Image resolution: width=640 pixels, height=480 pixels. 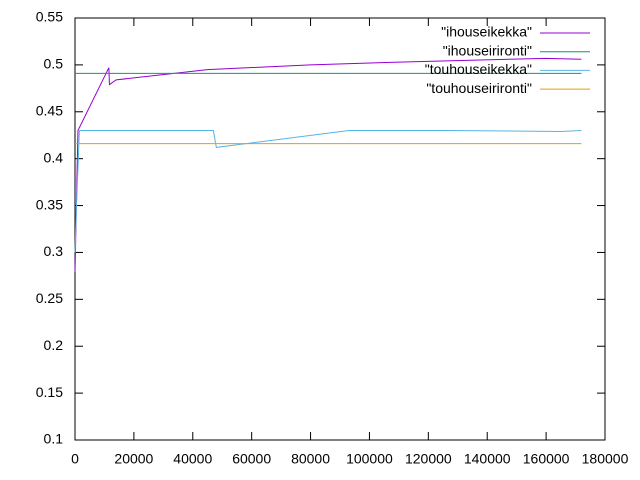 I want to click on x-tick-label: 20000, so click(x=133, y=459).